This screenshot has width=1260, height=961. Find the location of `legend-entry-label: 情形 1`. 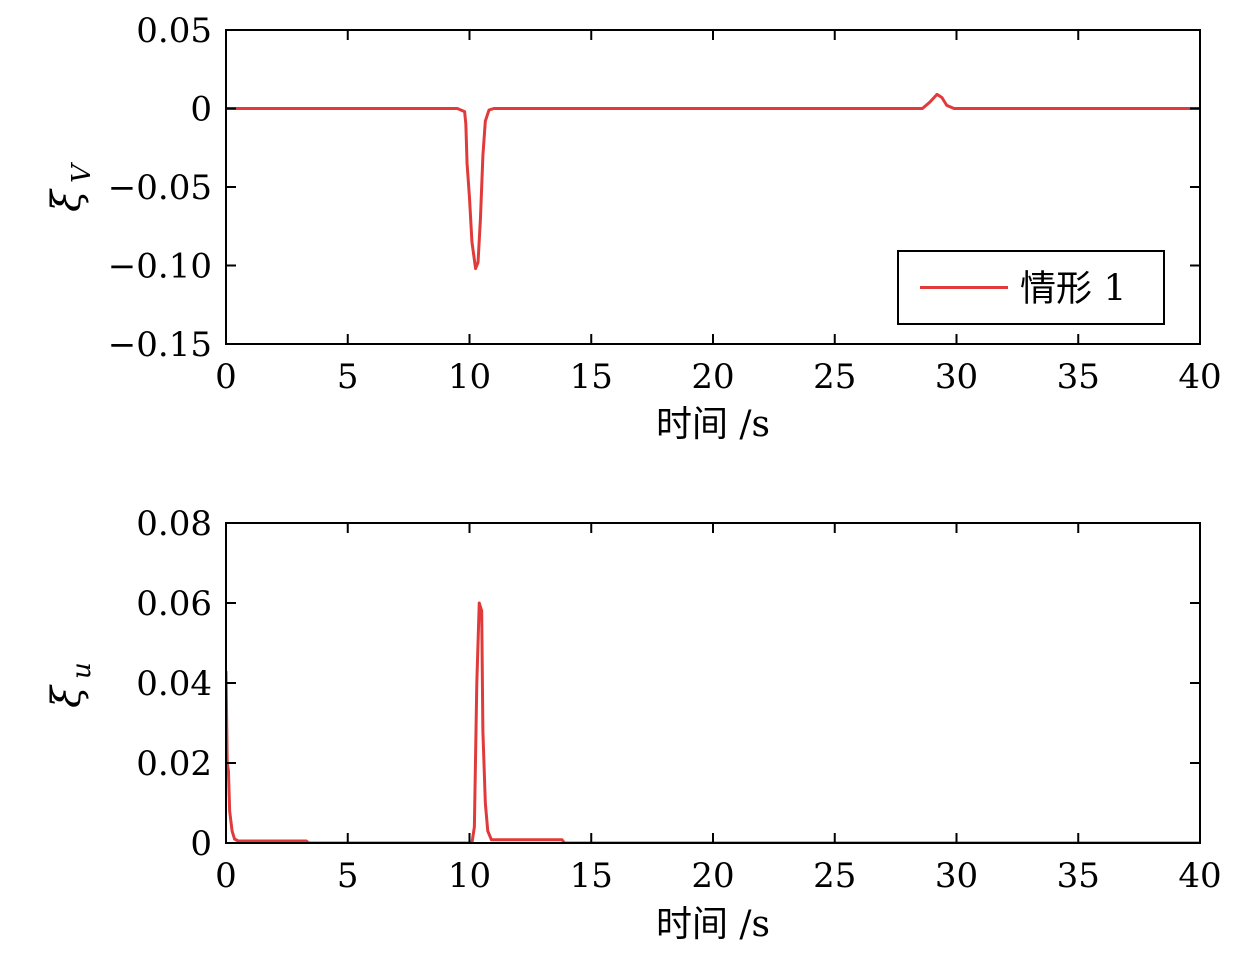

legend-entry-label: 情形 1 is located at coordinates (1073, 289).